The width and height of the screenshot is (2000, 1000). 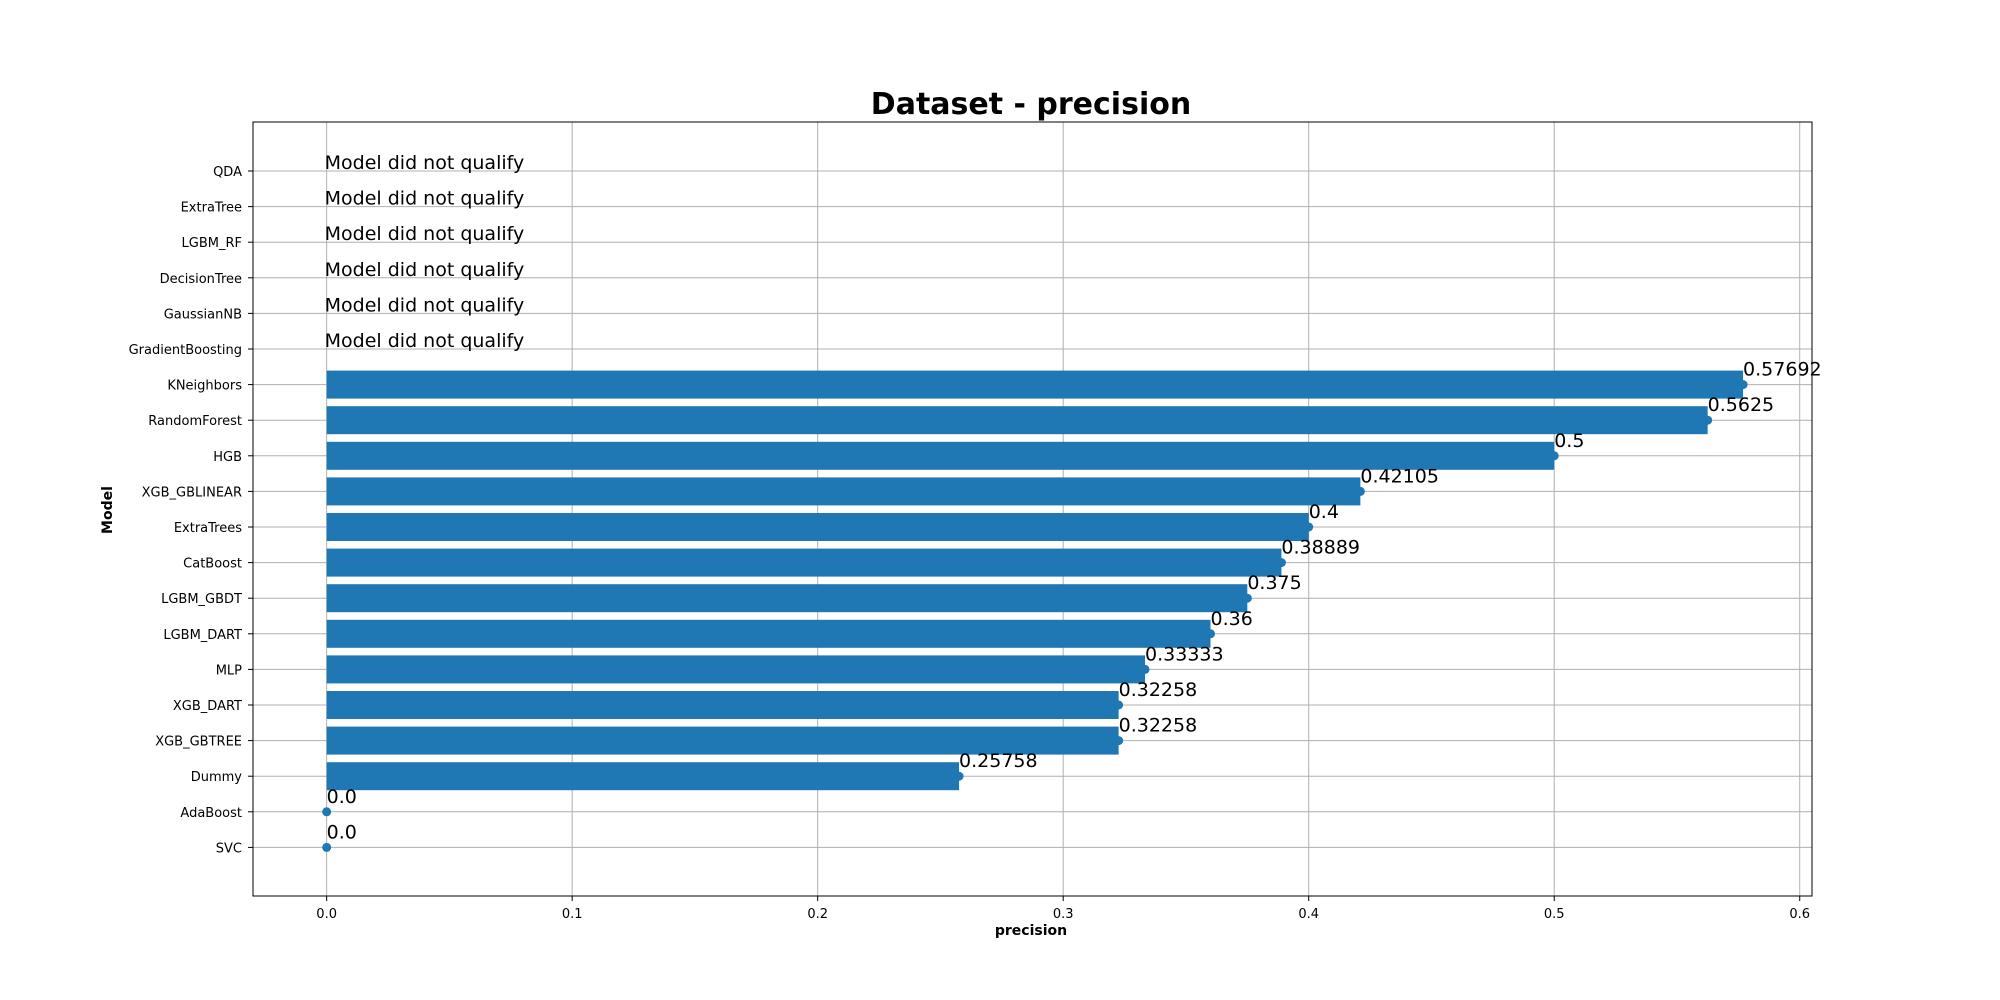 What do you see at coordinates (227, 457) in the screenshot?
I see `y-tick-label: HGB` at bounding box center [227, 457].